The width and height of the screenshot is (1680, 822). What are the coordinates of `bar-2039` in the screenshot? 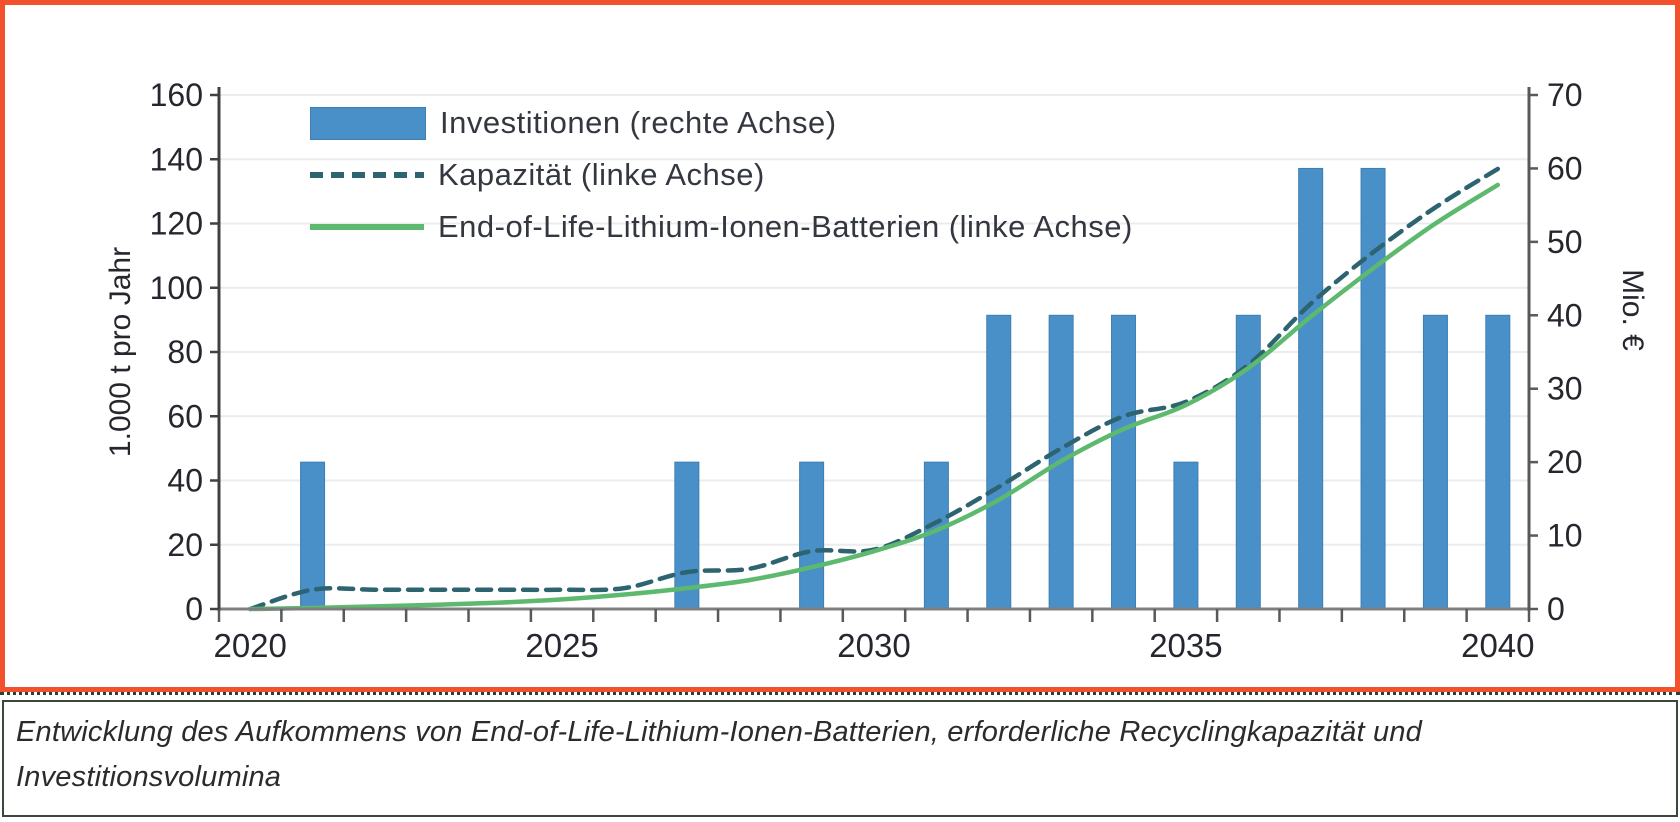 It's located at (1435, 462).